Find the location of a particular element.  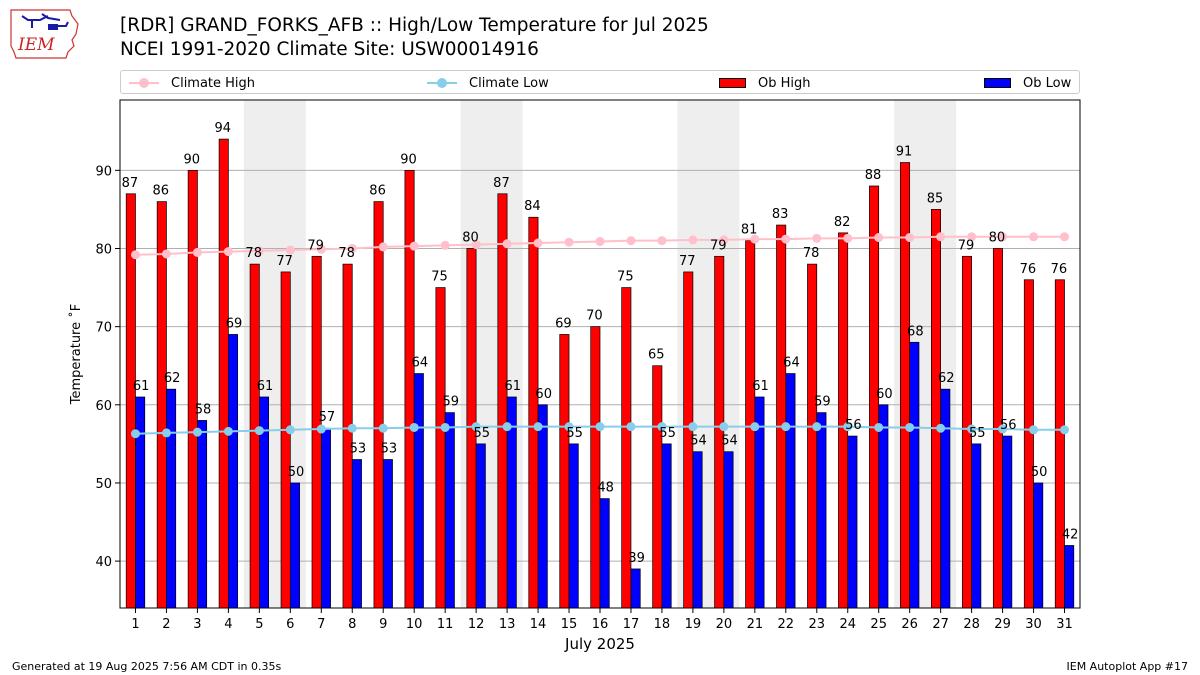

ob-high-value-label: 81 is located at coordinates (749, 230).